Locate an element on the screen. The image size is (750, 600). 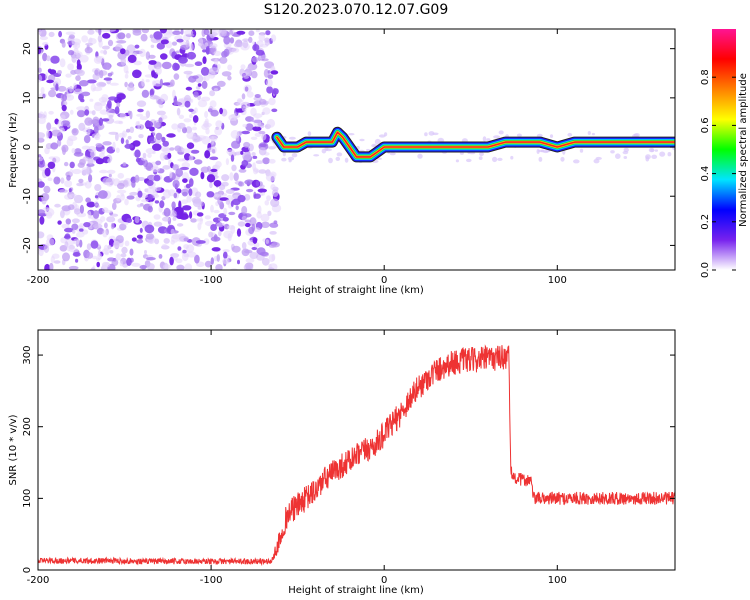
colorbar-ticks: 0.0 0.2 0.4 0.6 0.8 is located at coordinates (718, 173).